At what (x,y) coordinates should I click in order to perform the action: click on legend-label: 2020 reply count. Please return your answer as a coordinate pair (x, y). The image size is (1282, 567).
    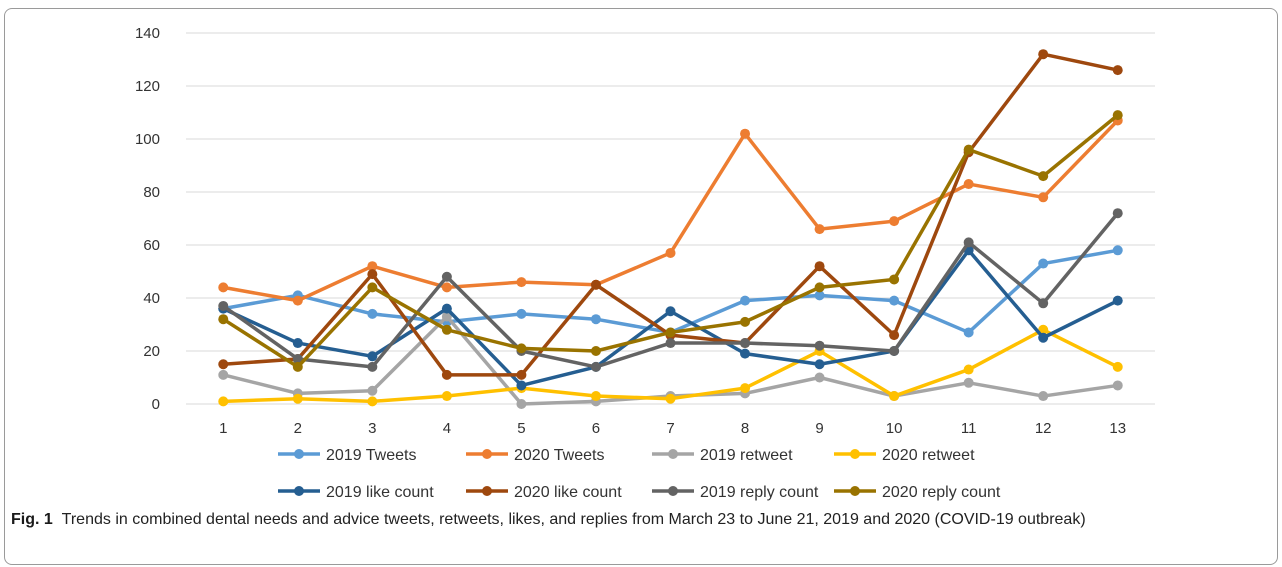
    Looking at the image, I should click on (941, 492).